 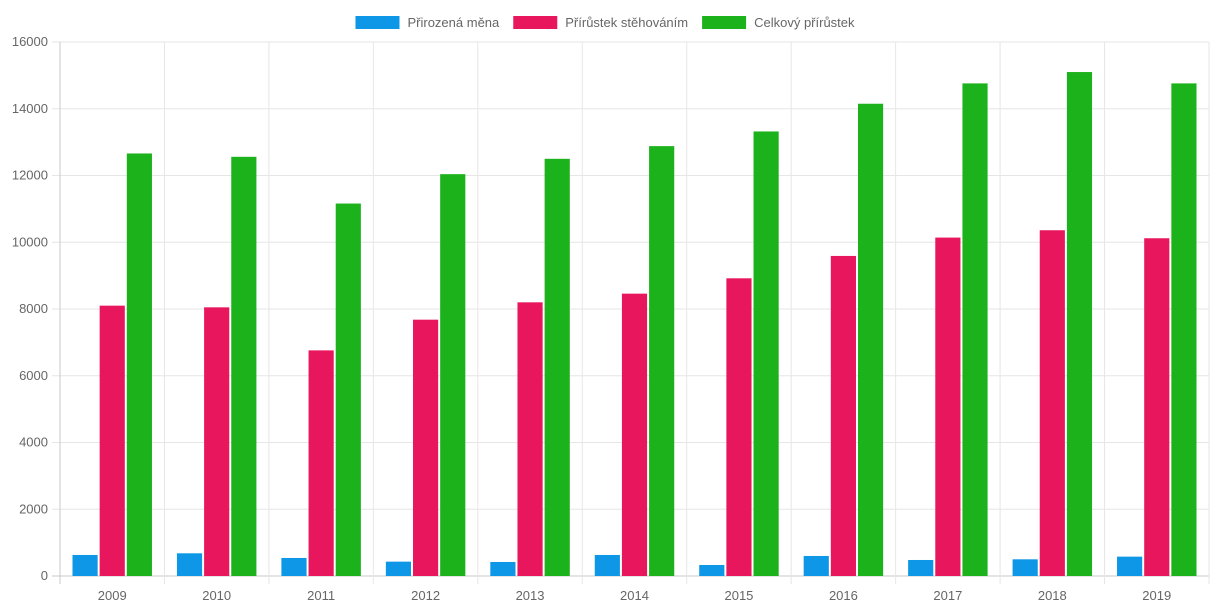 What do you see at coordinates (33, 308) in the screenshot?
I see `y-tick-label: 8000` at bounding box center [33, 308].